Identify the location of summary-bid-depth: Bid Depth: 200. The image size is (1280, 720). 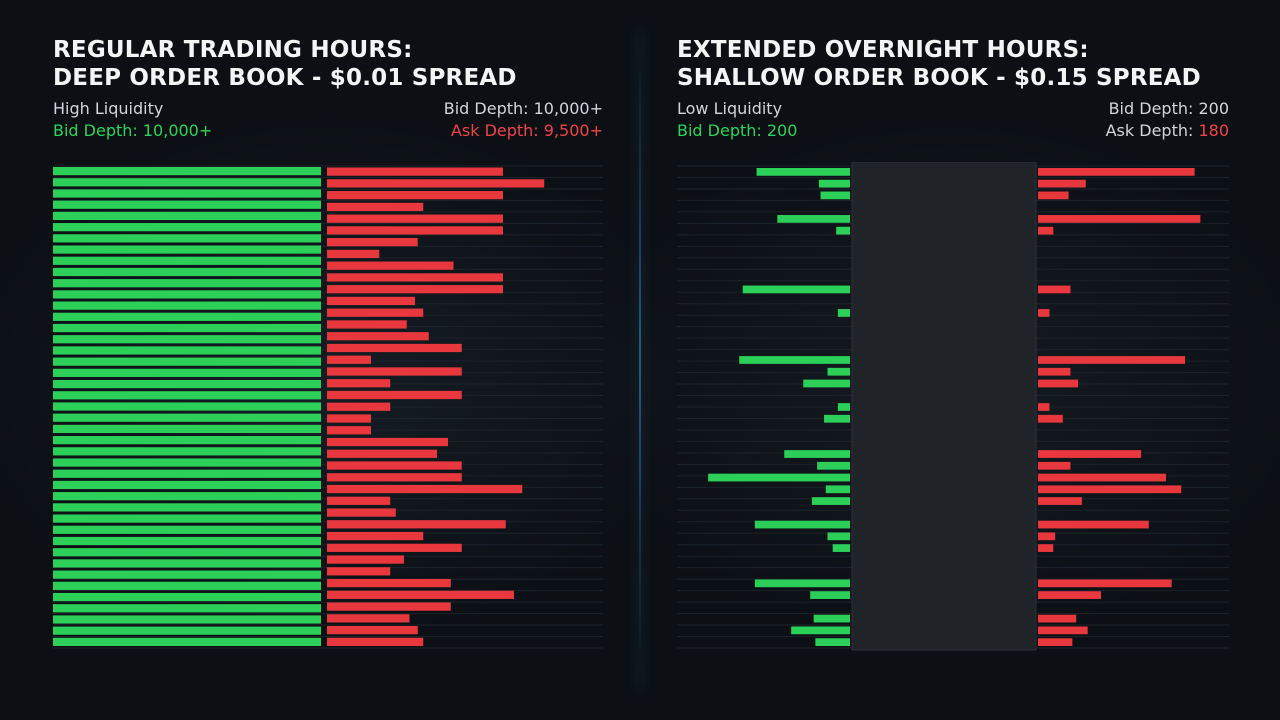
(1169, 109).